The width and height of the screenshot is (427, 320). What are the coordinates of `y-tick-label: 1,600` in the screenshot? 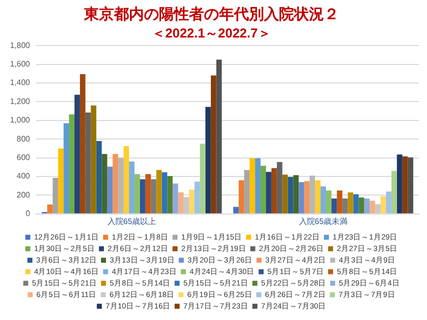 It's located at (20, 64).